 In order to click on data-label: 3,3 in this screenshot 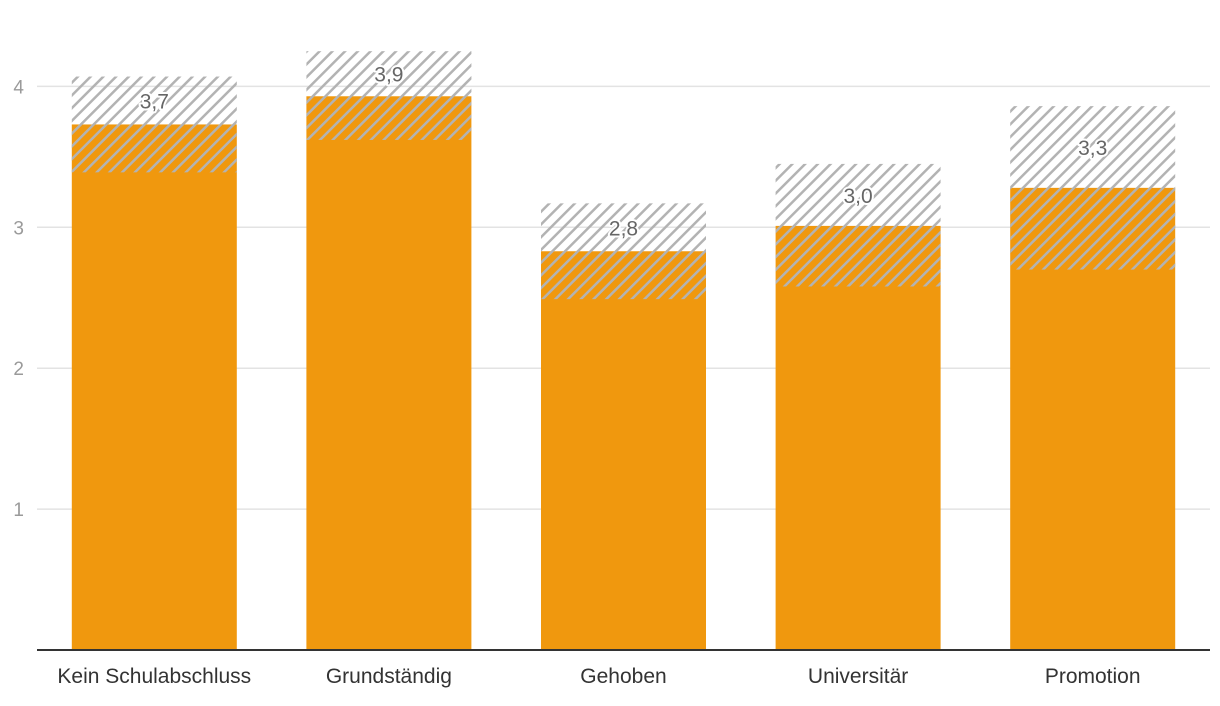, I will do `click(1092, 148)`.